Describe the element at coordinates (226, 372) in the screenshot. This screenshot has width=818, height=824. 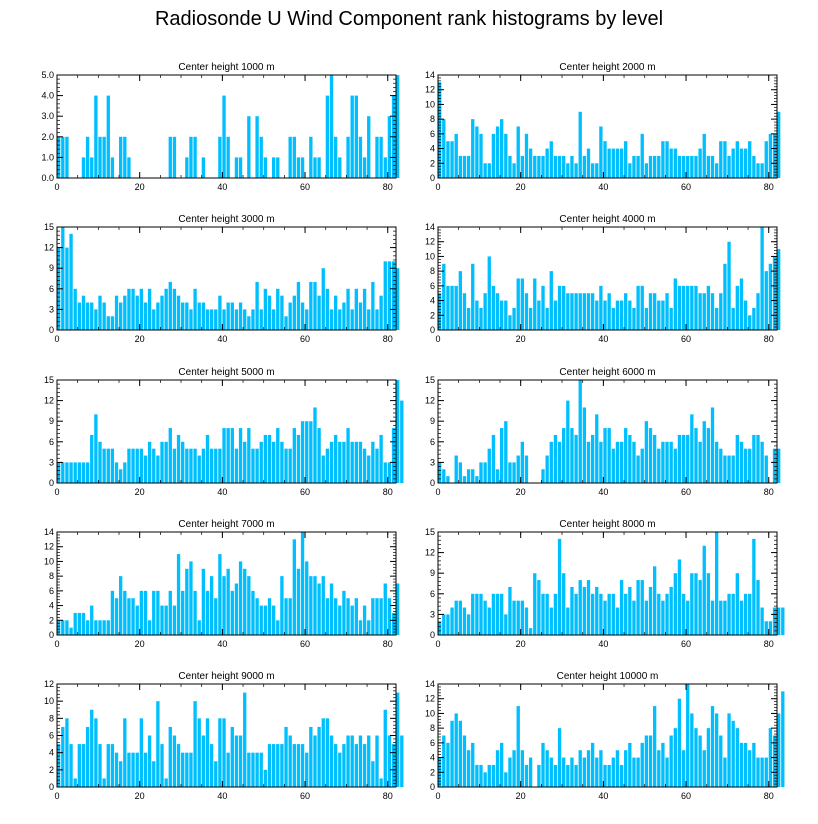
I see `panel-title: Center height 5000 m` at that location.